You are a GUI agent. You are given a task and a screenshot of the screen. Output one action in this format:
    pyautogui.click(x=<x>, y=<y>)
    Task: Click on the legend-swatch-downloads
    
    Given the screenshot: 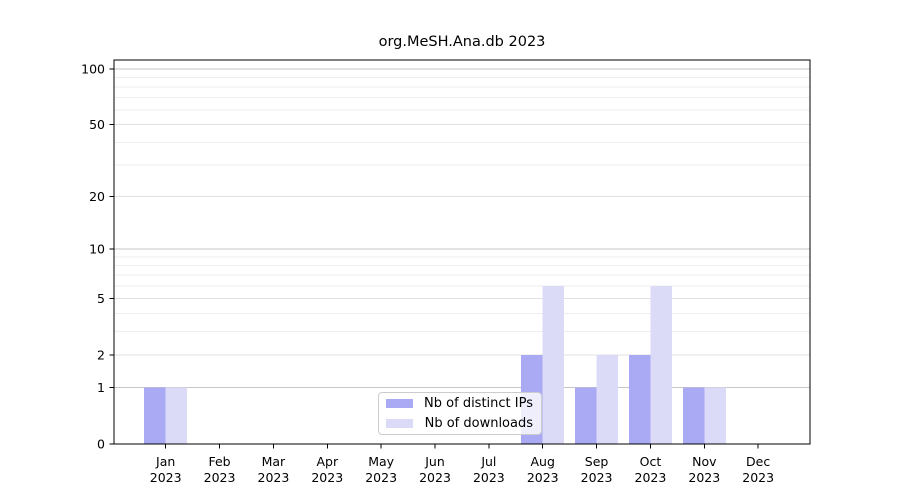 What is the action you would take?
    pyautogui.click(x=399, y=423)
    